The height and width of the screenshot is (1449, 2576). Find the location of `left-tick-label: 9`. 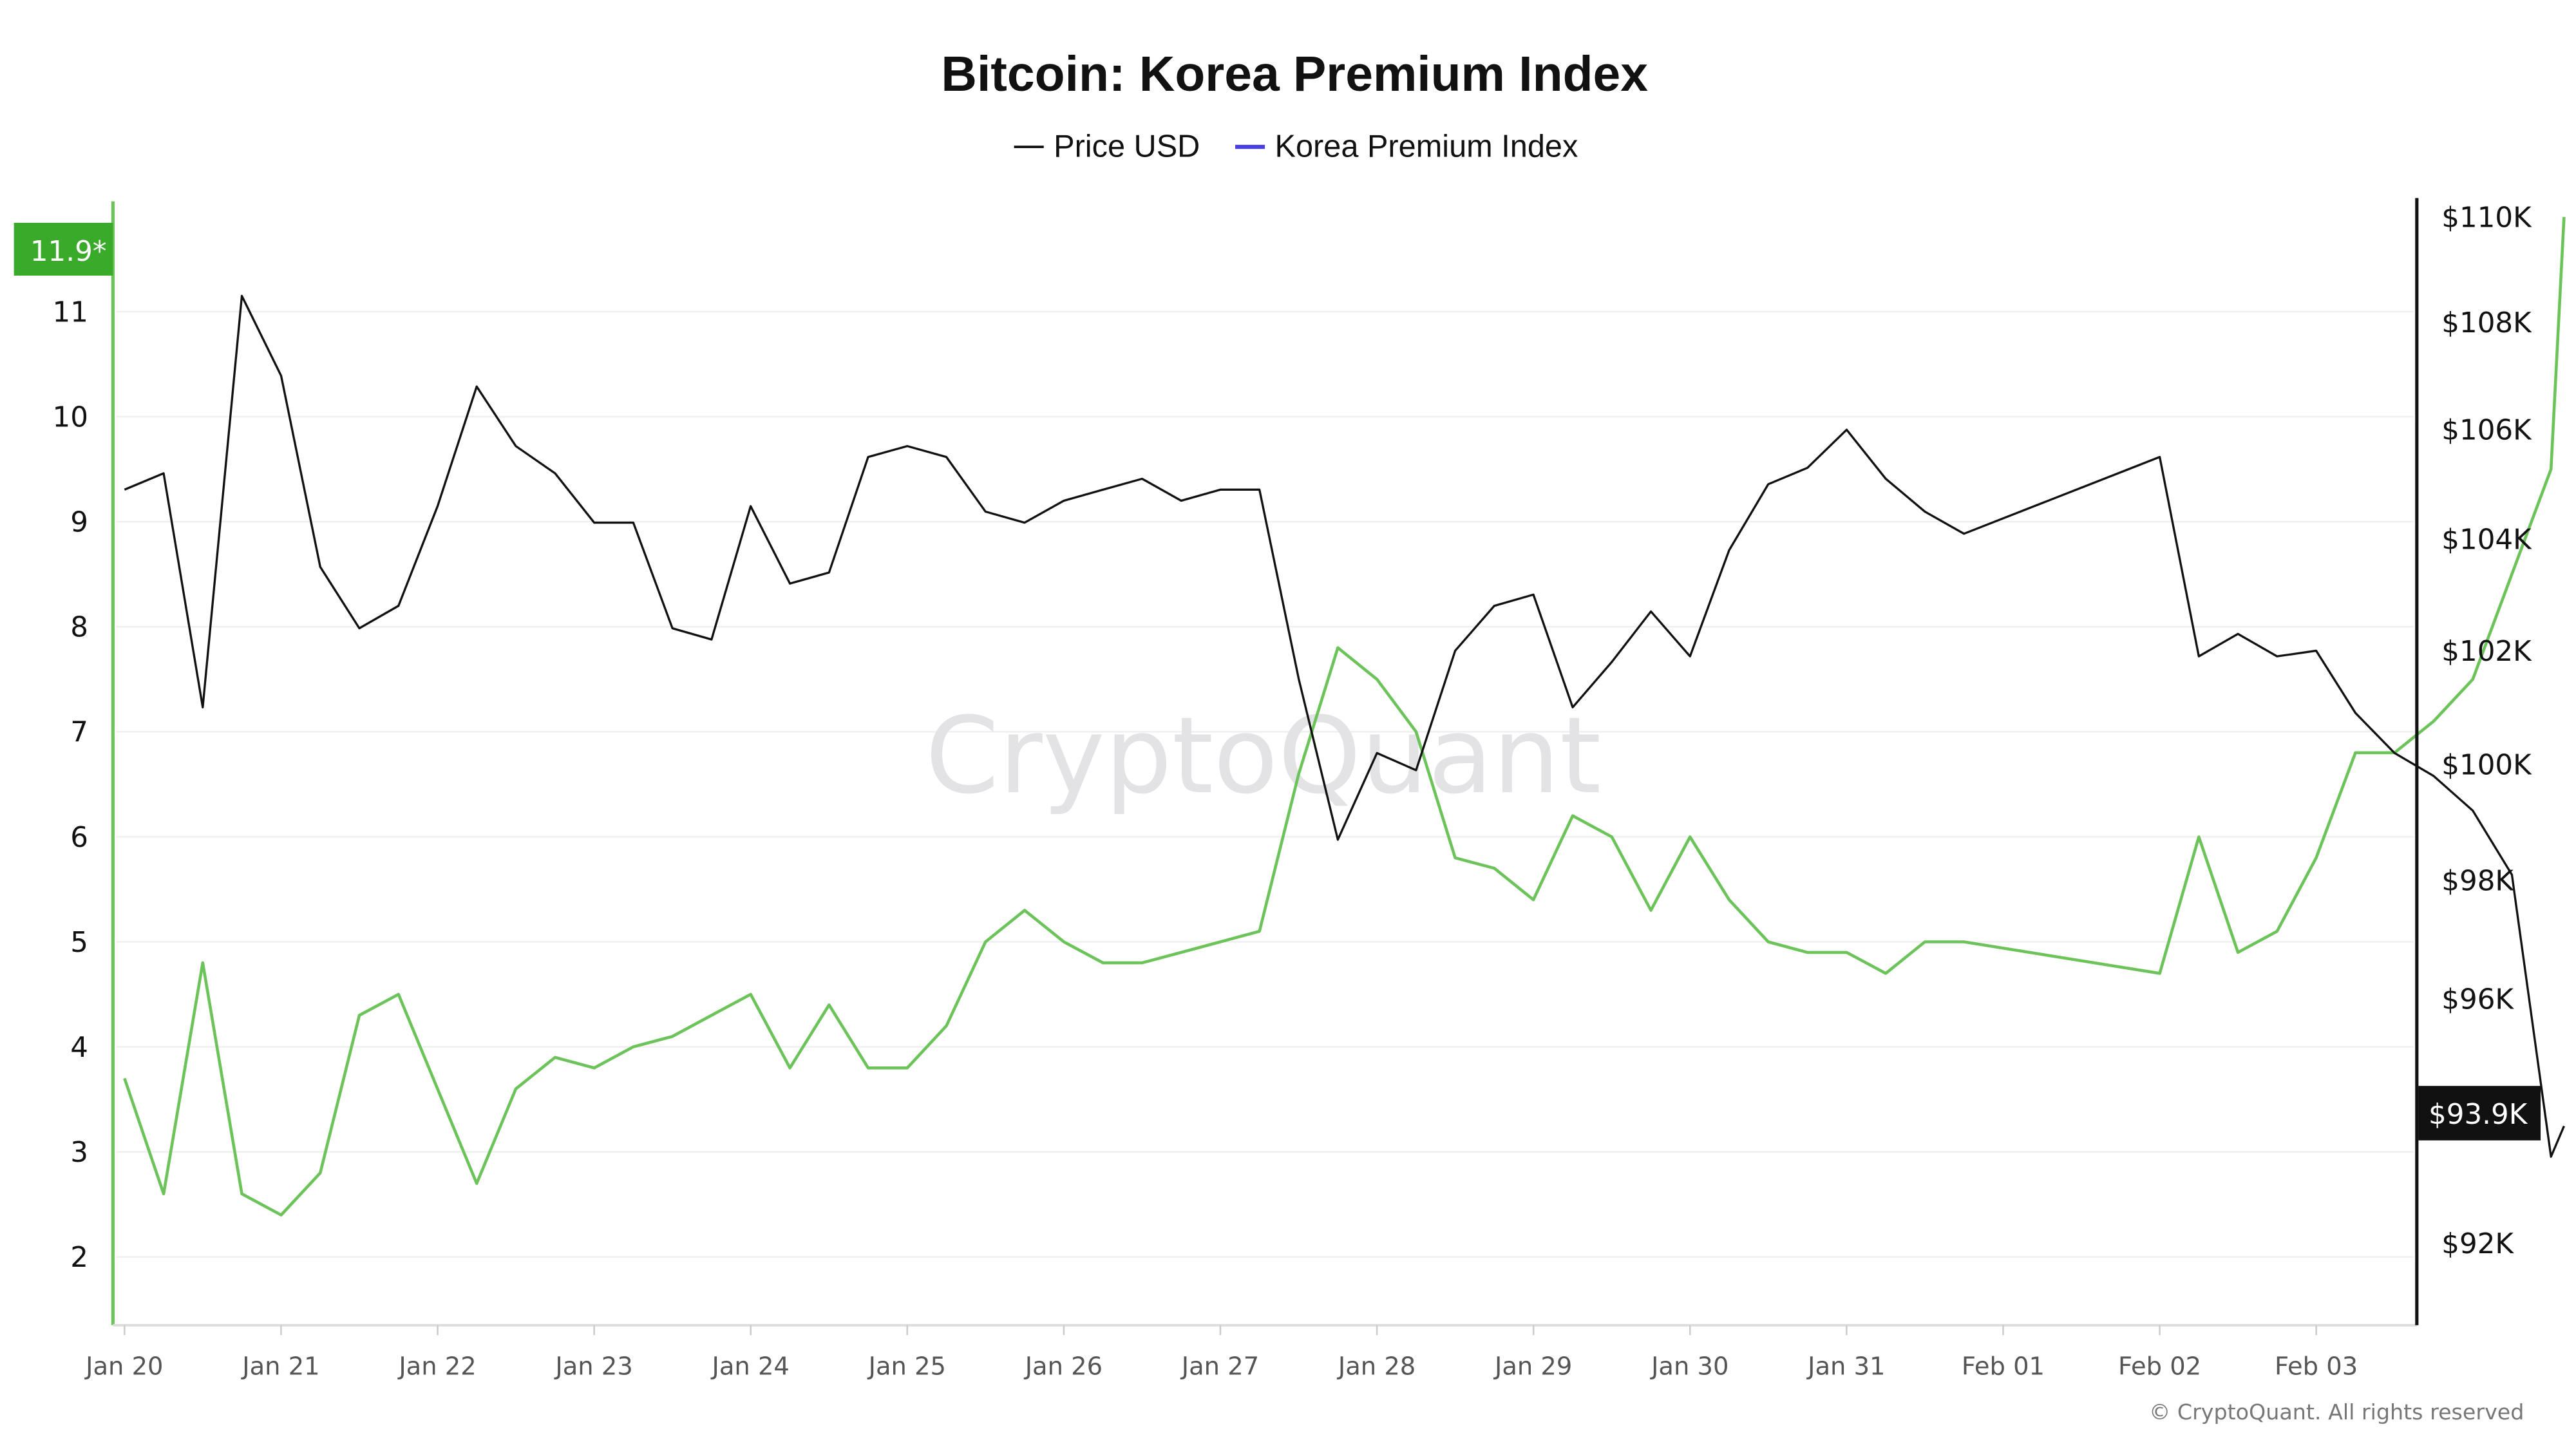

left-tick-label: 9 is located at coordinates (79, 522).